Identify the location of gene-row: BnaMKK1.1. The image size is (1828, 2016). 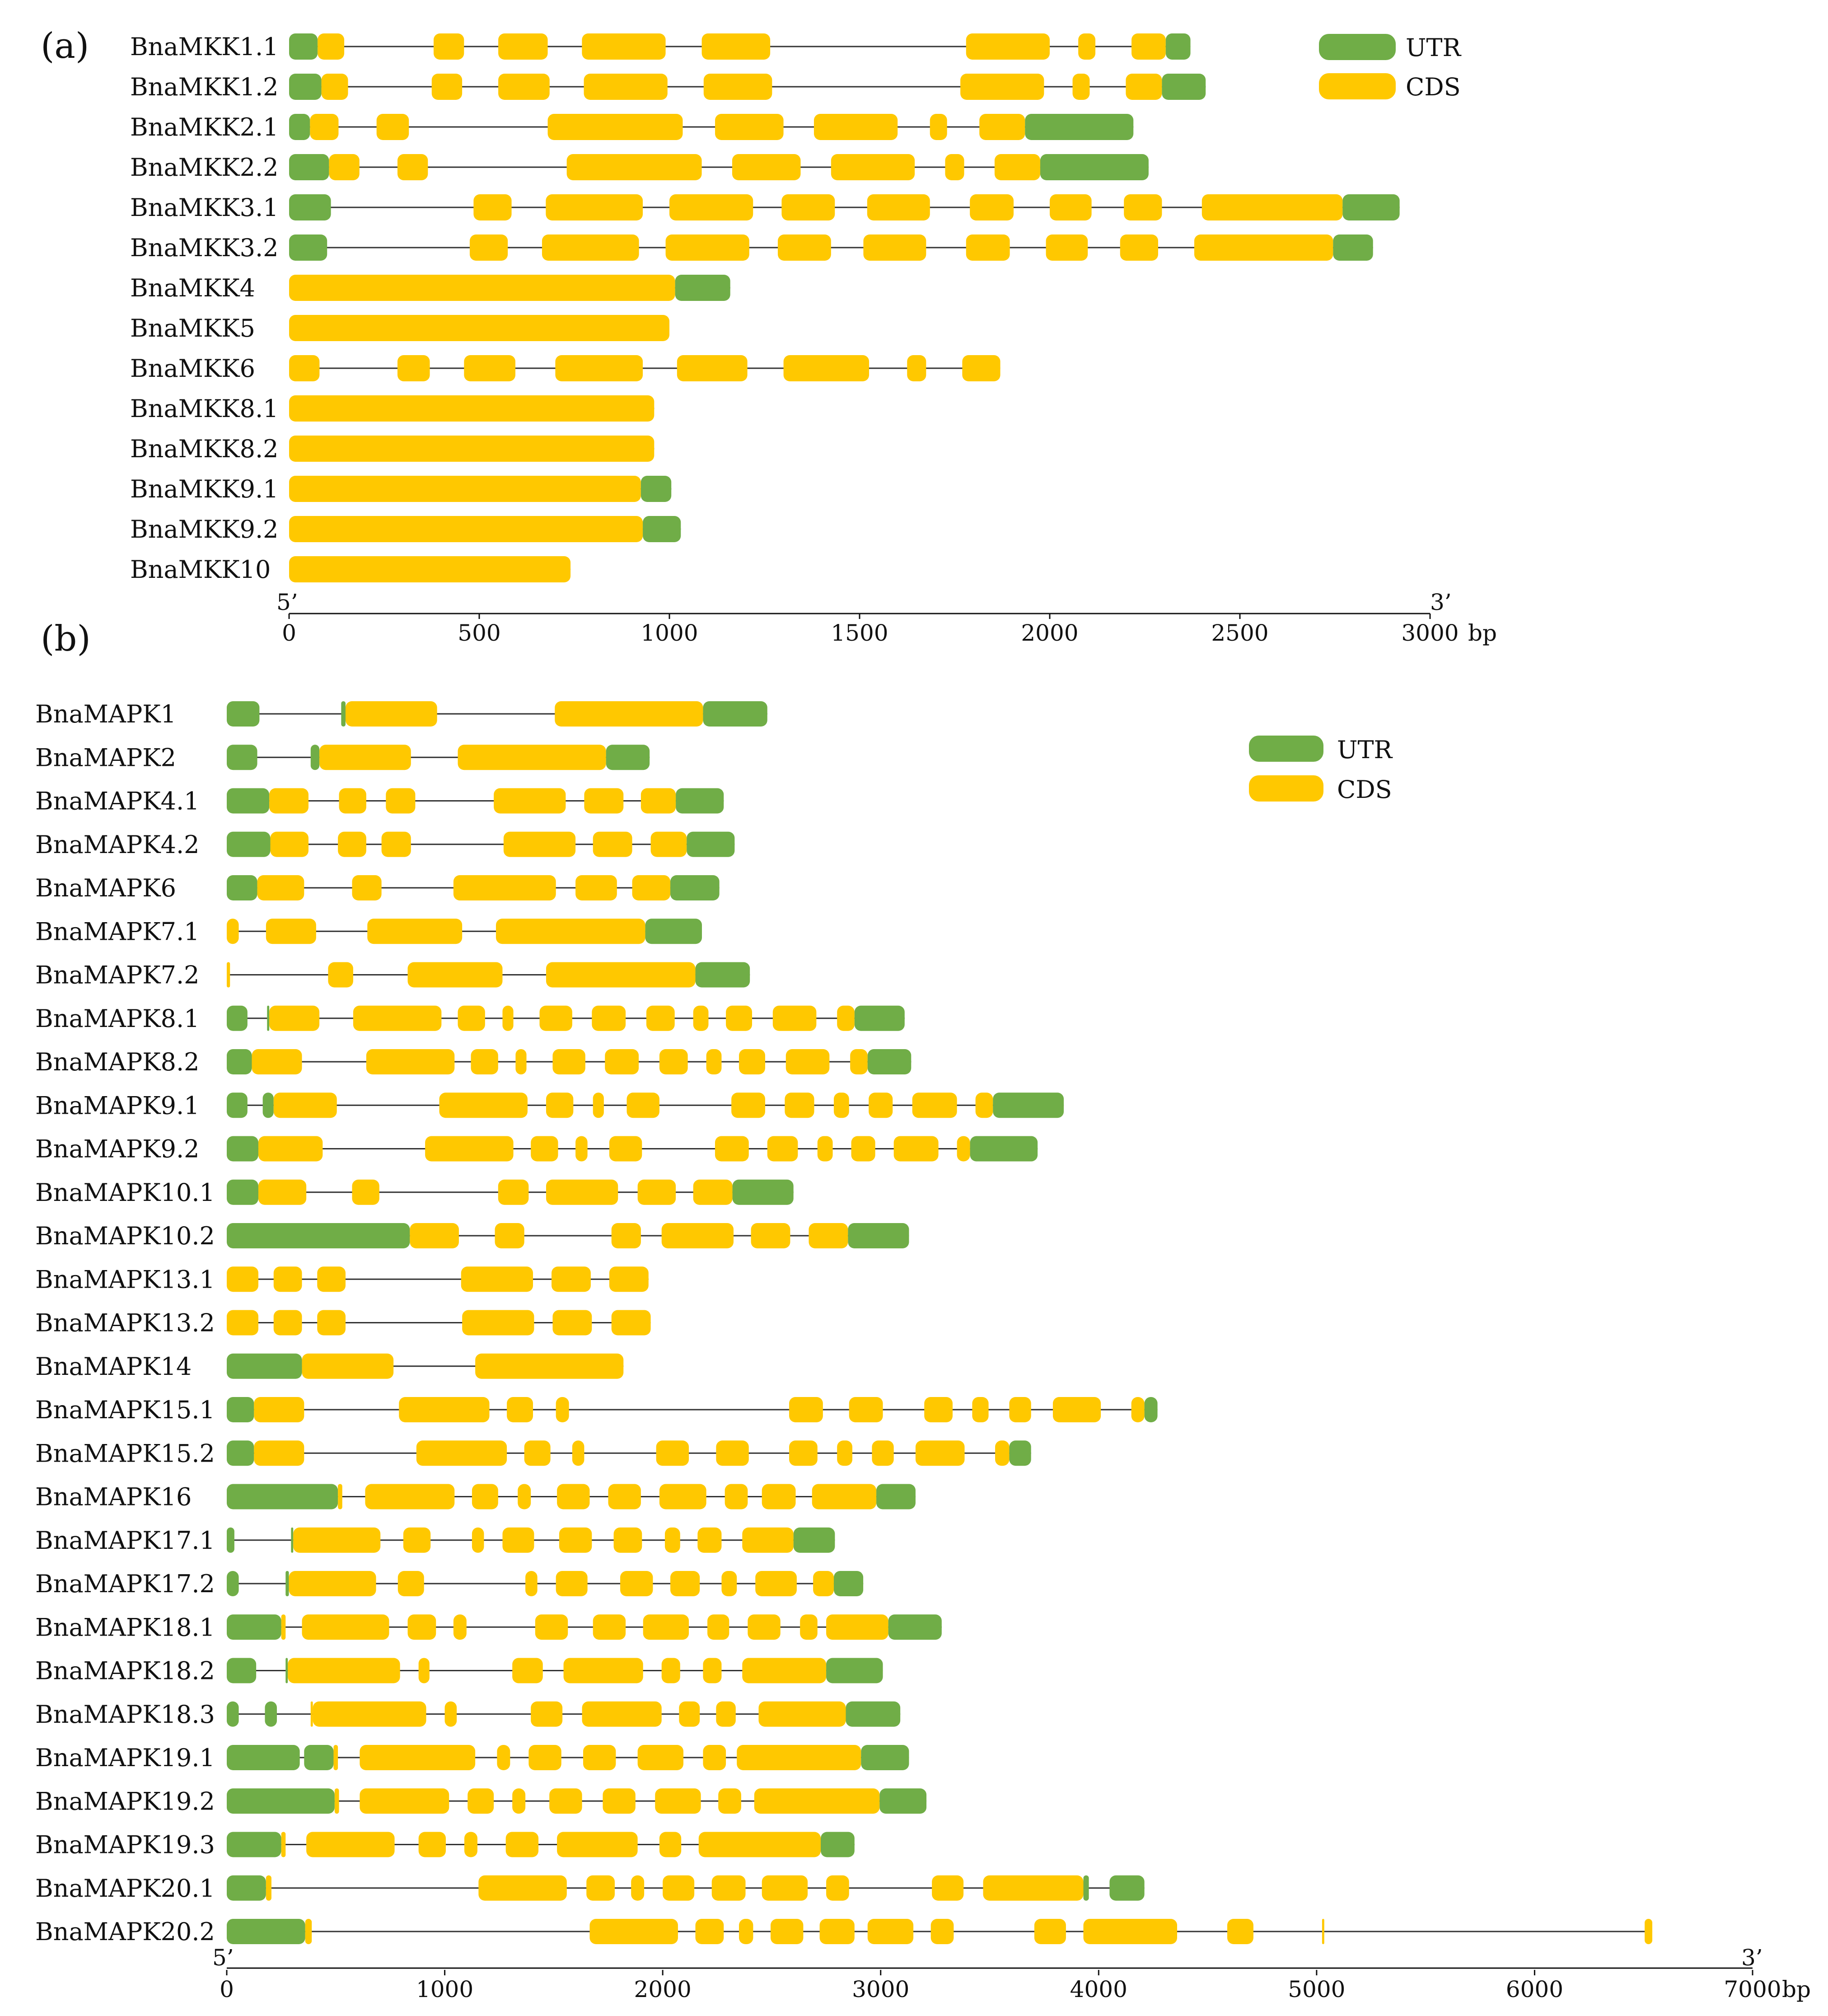
(660, 47).